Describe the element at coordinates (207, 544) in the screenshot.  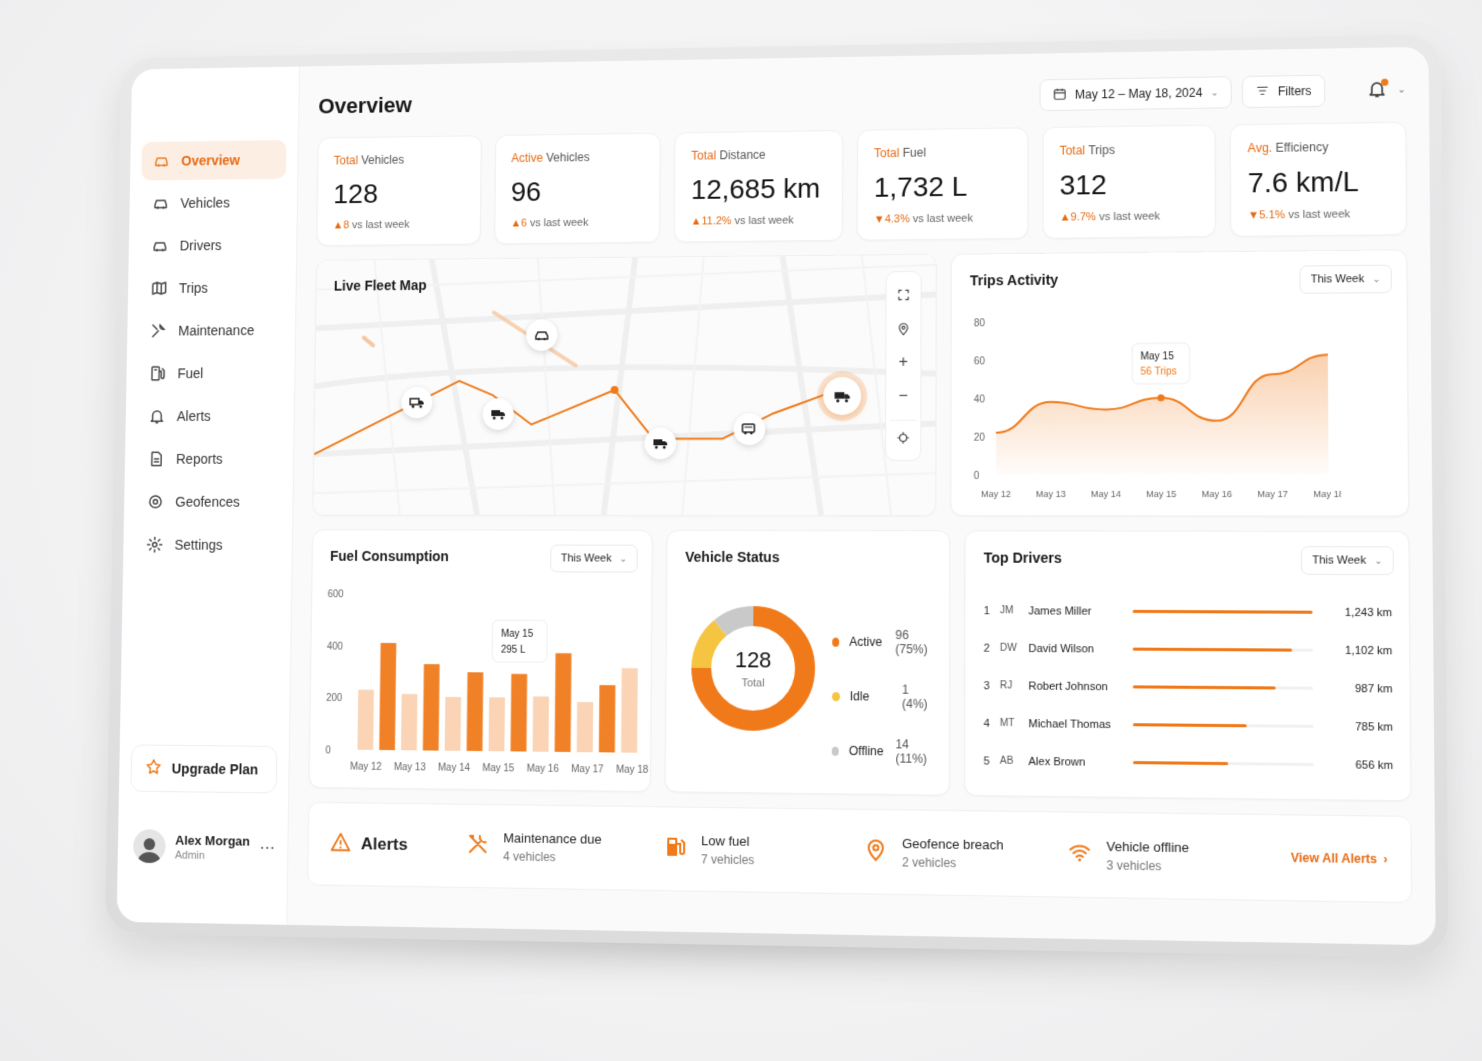
I see `sidebar-item-settings: Settings` at that location.